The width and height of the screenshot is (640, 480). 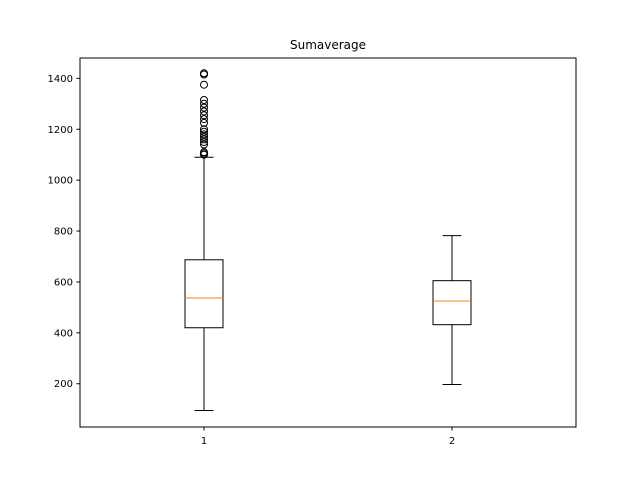 I want to click on x-tick-label: 2, so click(x=452, y=441).